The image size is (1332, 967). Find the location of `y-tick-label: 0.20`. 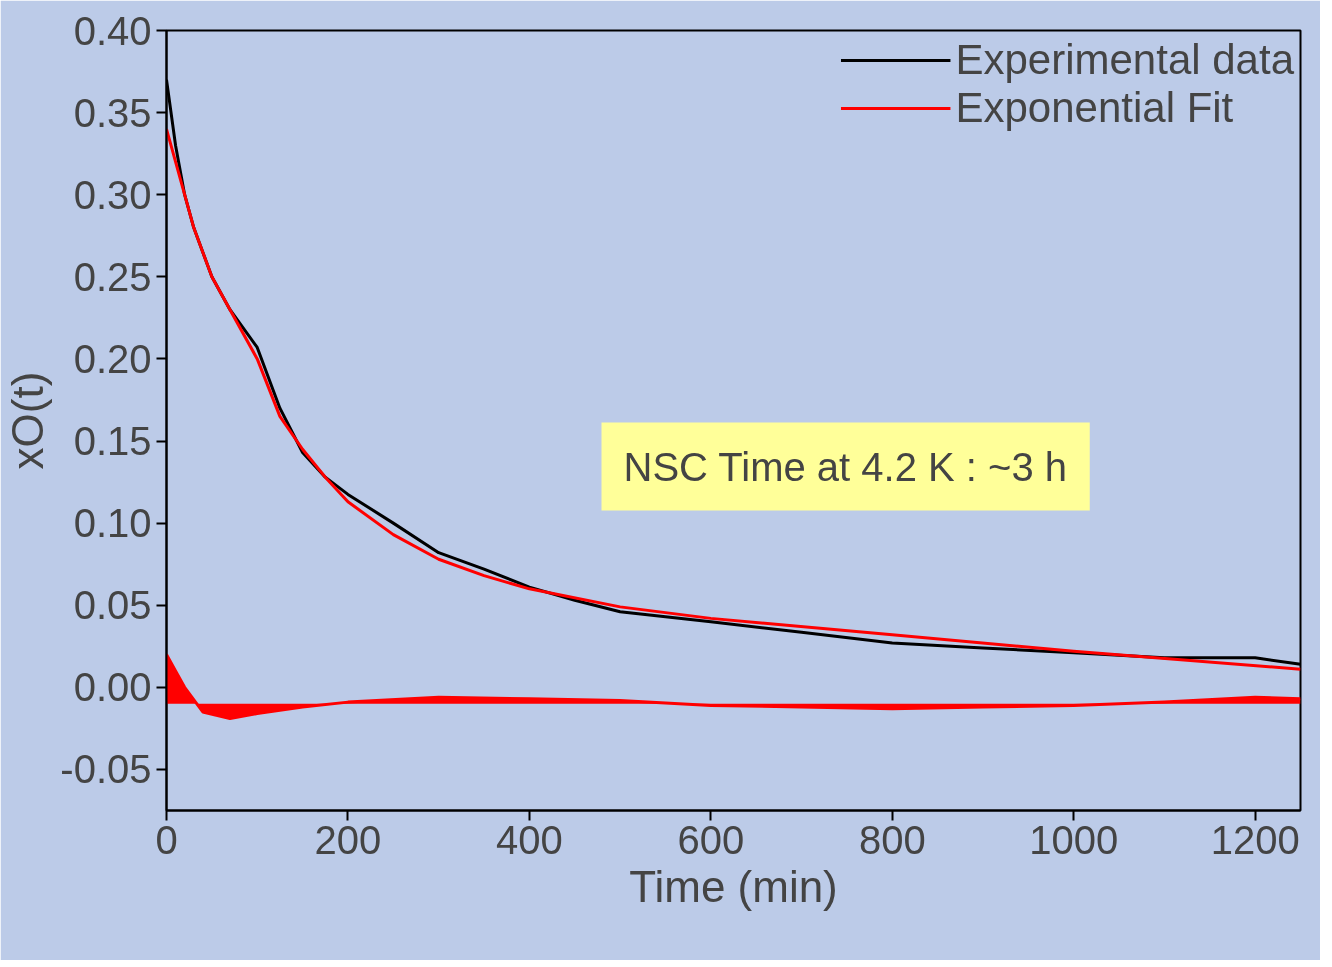

y-tick-label: 0.20 is located at coordinates (112, 358).